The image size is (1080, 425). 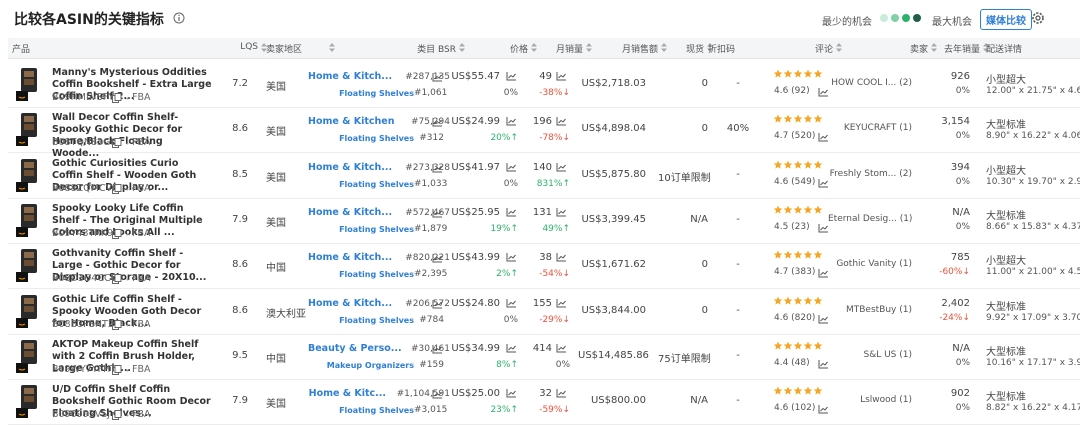 I want to click on seller: Freshly Stom... (2), so click(x=870, y=173).